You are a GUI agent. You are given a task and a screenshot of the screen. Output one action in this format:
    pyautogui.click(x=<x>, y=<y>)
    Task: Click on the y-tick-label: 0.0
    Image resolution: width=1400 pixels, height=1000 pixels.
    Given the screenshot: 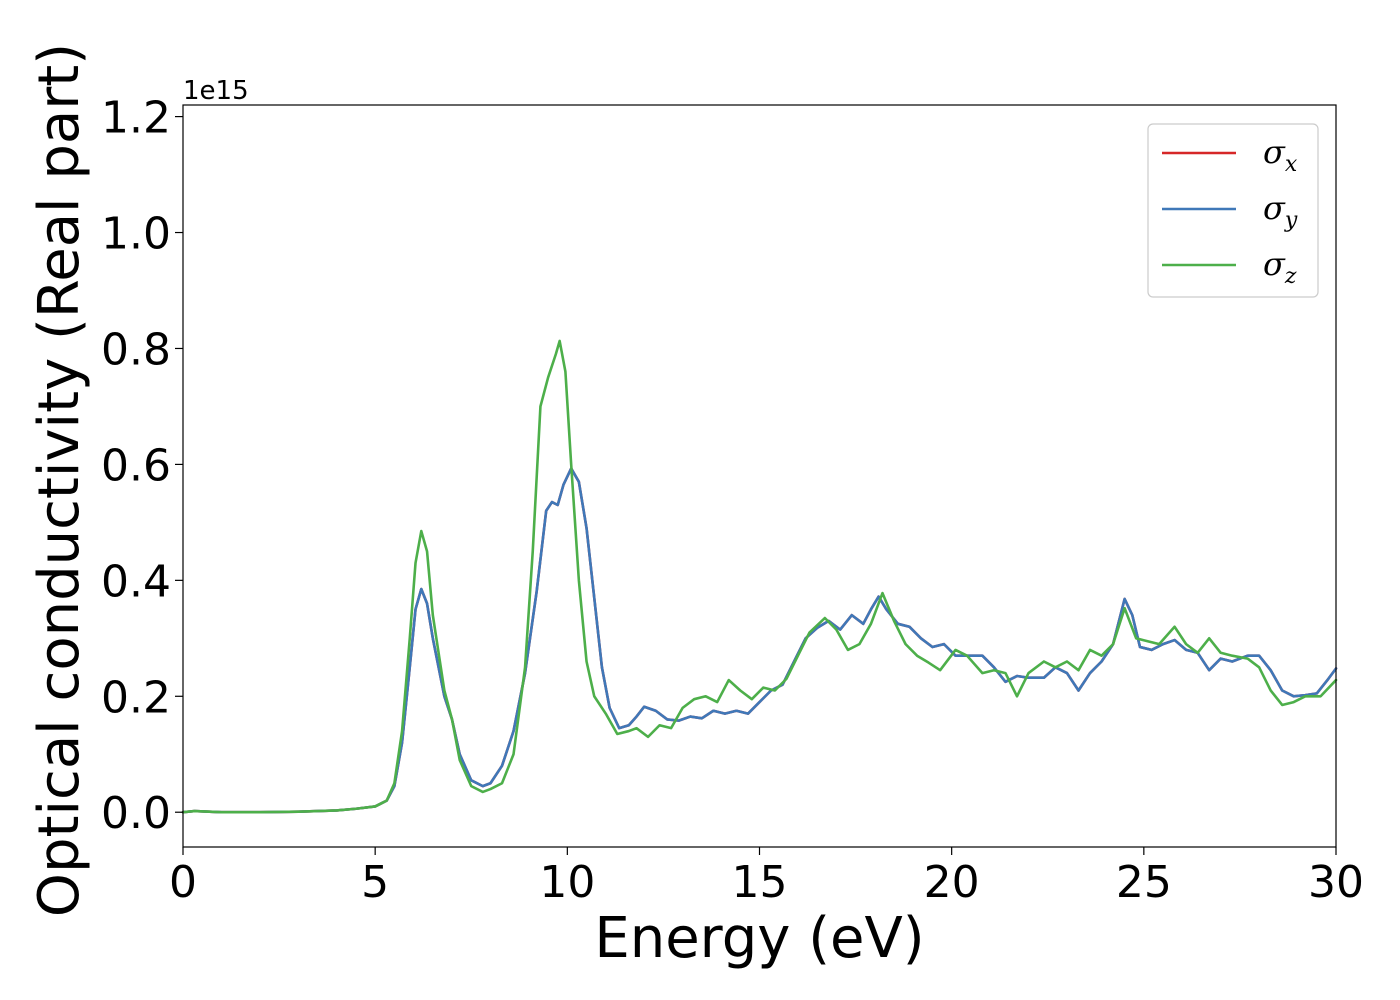 What is the action you would take?
    pyautogui.click(x=136, y=813)
    